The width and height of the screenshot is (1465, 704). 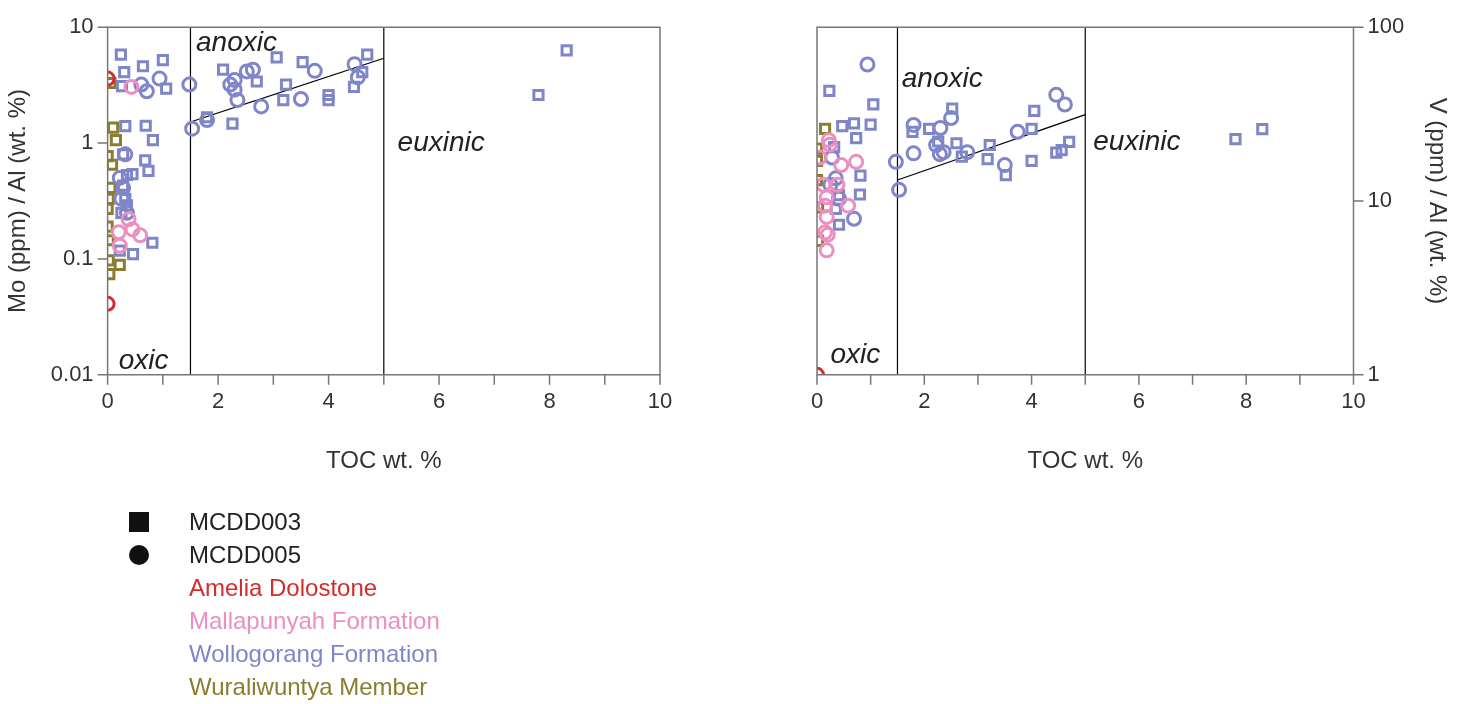 I want to click on text: Mallapunyah Formation, so click(x=314, y=621).